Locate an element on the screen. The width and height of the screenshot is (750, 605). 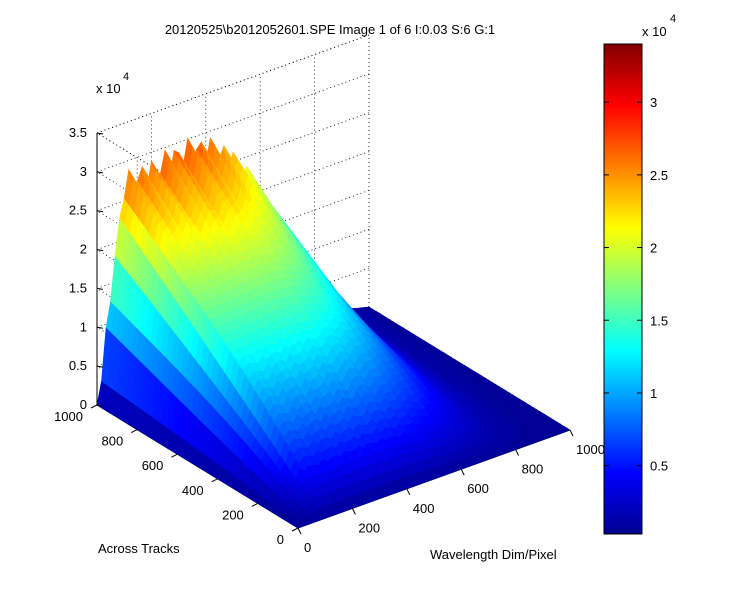
x-axis-ticks: 0 200 400 600 800 1000 is located at coordinates (451, 492).